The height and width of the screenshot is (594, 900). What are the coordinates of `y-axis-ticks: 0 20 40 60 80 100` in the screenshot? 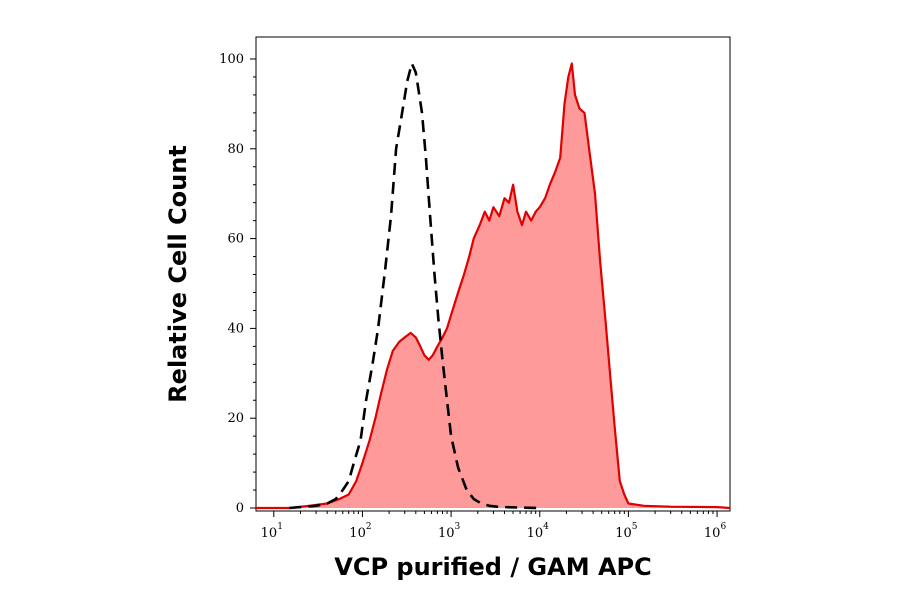 It's located at (237, 284).